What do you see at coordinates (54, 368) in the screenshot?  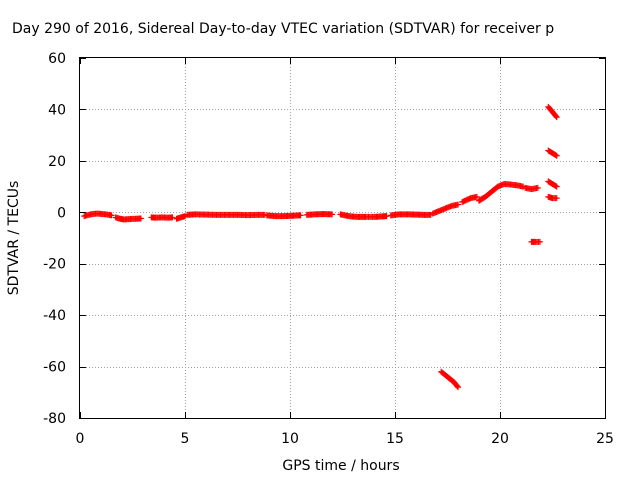 I see `y-tick-label: -60` at bounding box center [54, 368].